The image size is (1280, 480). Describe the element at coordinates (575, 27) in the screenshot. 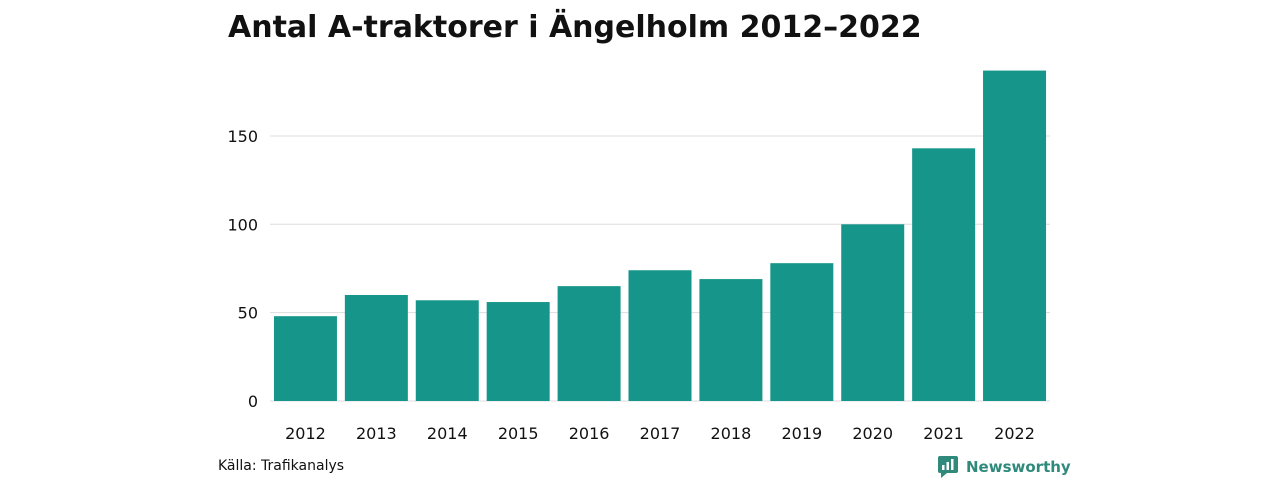

I see `chart-title: Antal A-traktorer i Ängelholm 2012–2022` at that location.